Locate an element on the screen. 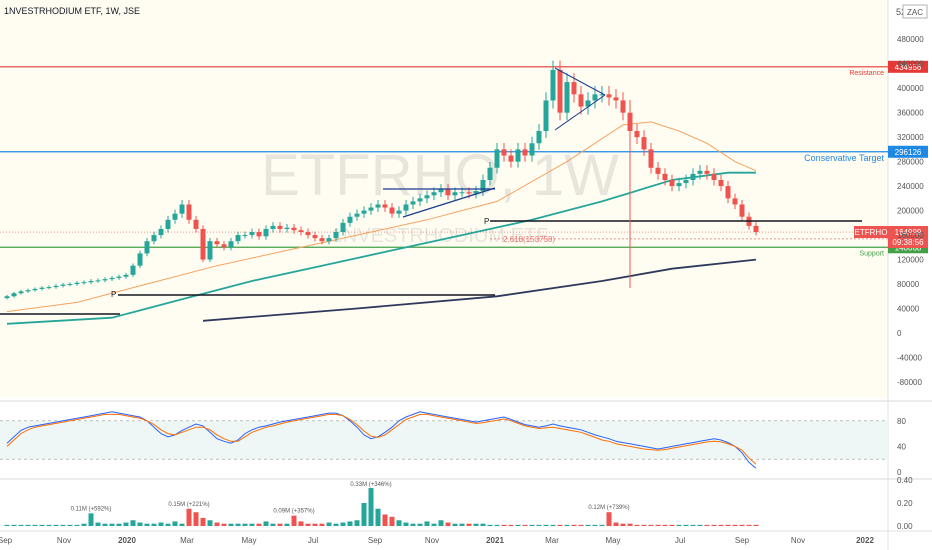 The image size is (932, 550). stochastic-d-line is located at coordinates (381, 439).